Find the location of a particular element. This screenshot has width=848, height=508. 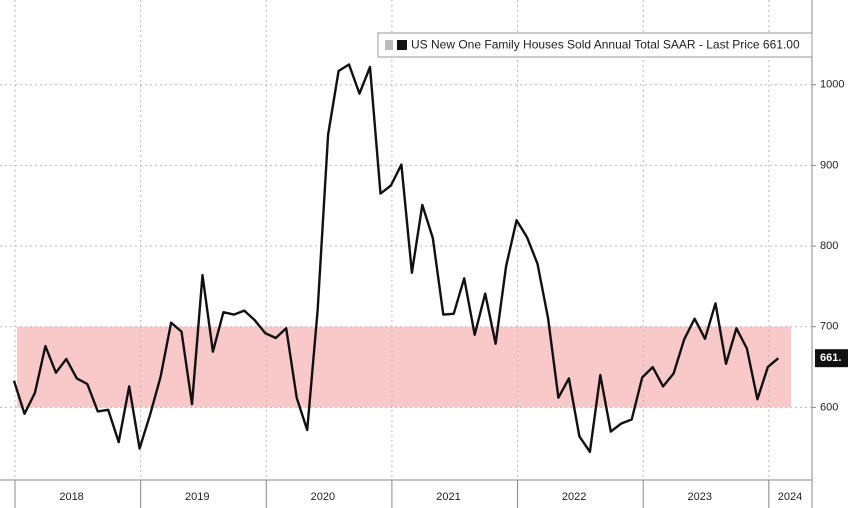

legend-box is located at coordinates (595, 45).